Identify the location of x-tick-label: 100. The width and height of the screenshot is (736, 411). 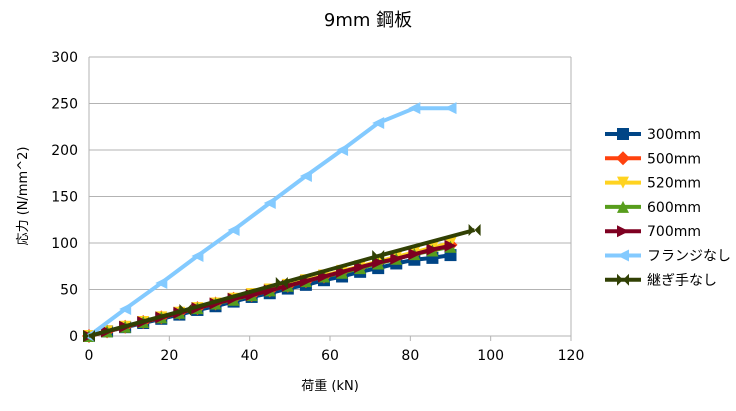
(490, 356).